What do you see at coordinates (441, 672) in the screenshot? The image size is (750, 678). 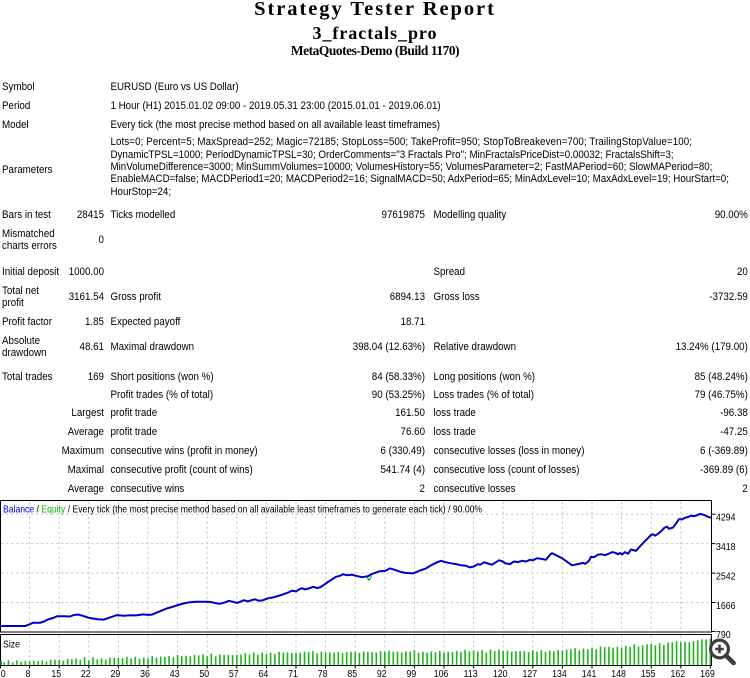 I see `svg-text: 106` at bounding box center [441, 672].